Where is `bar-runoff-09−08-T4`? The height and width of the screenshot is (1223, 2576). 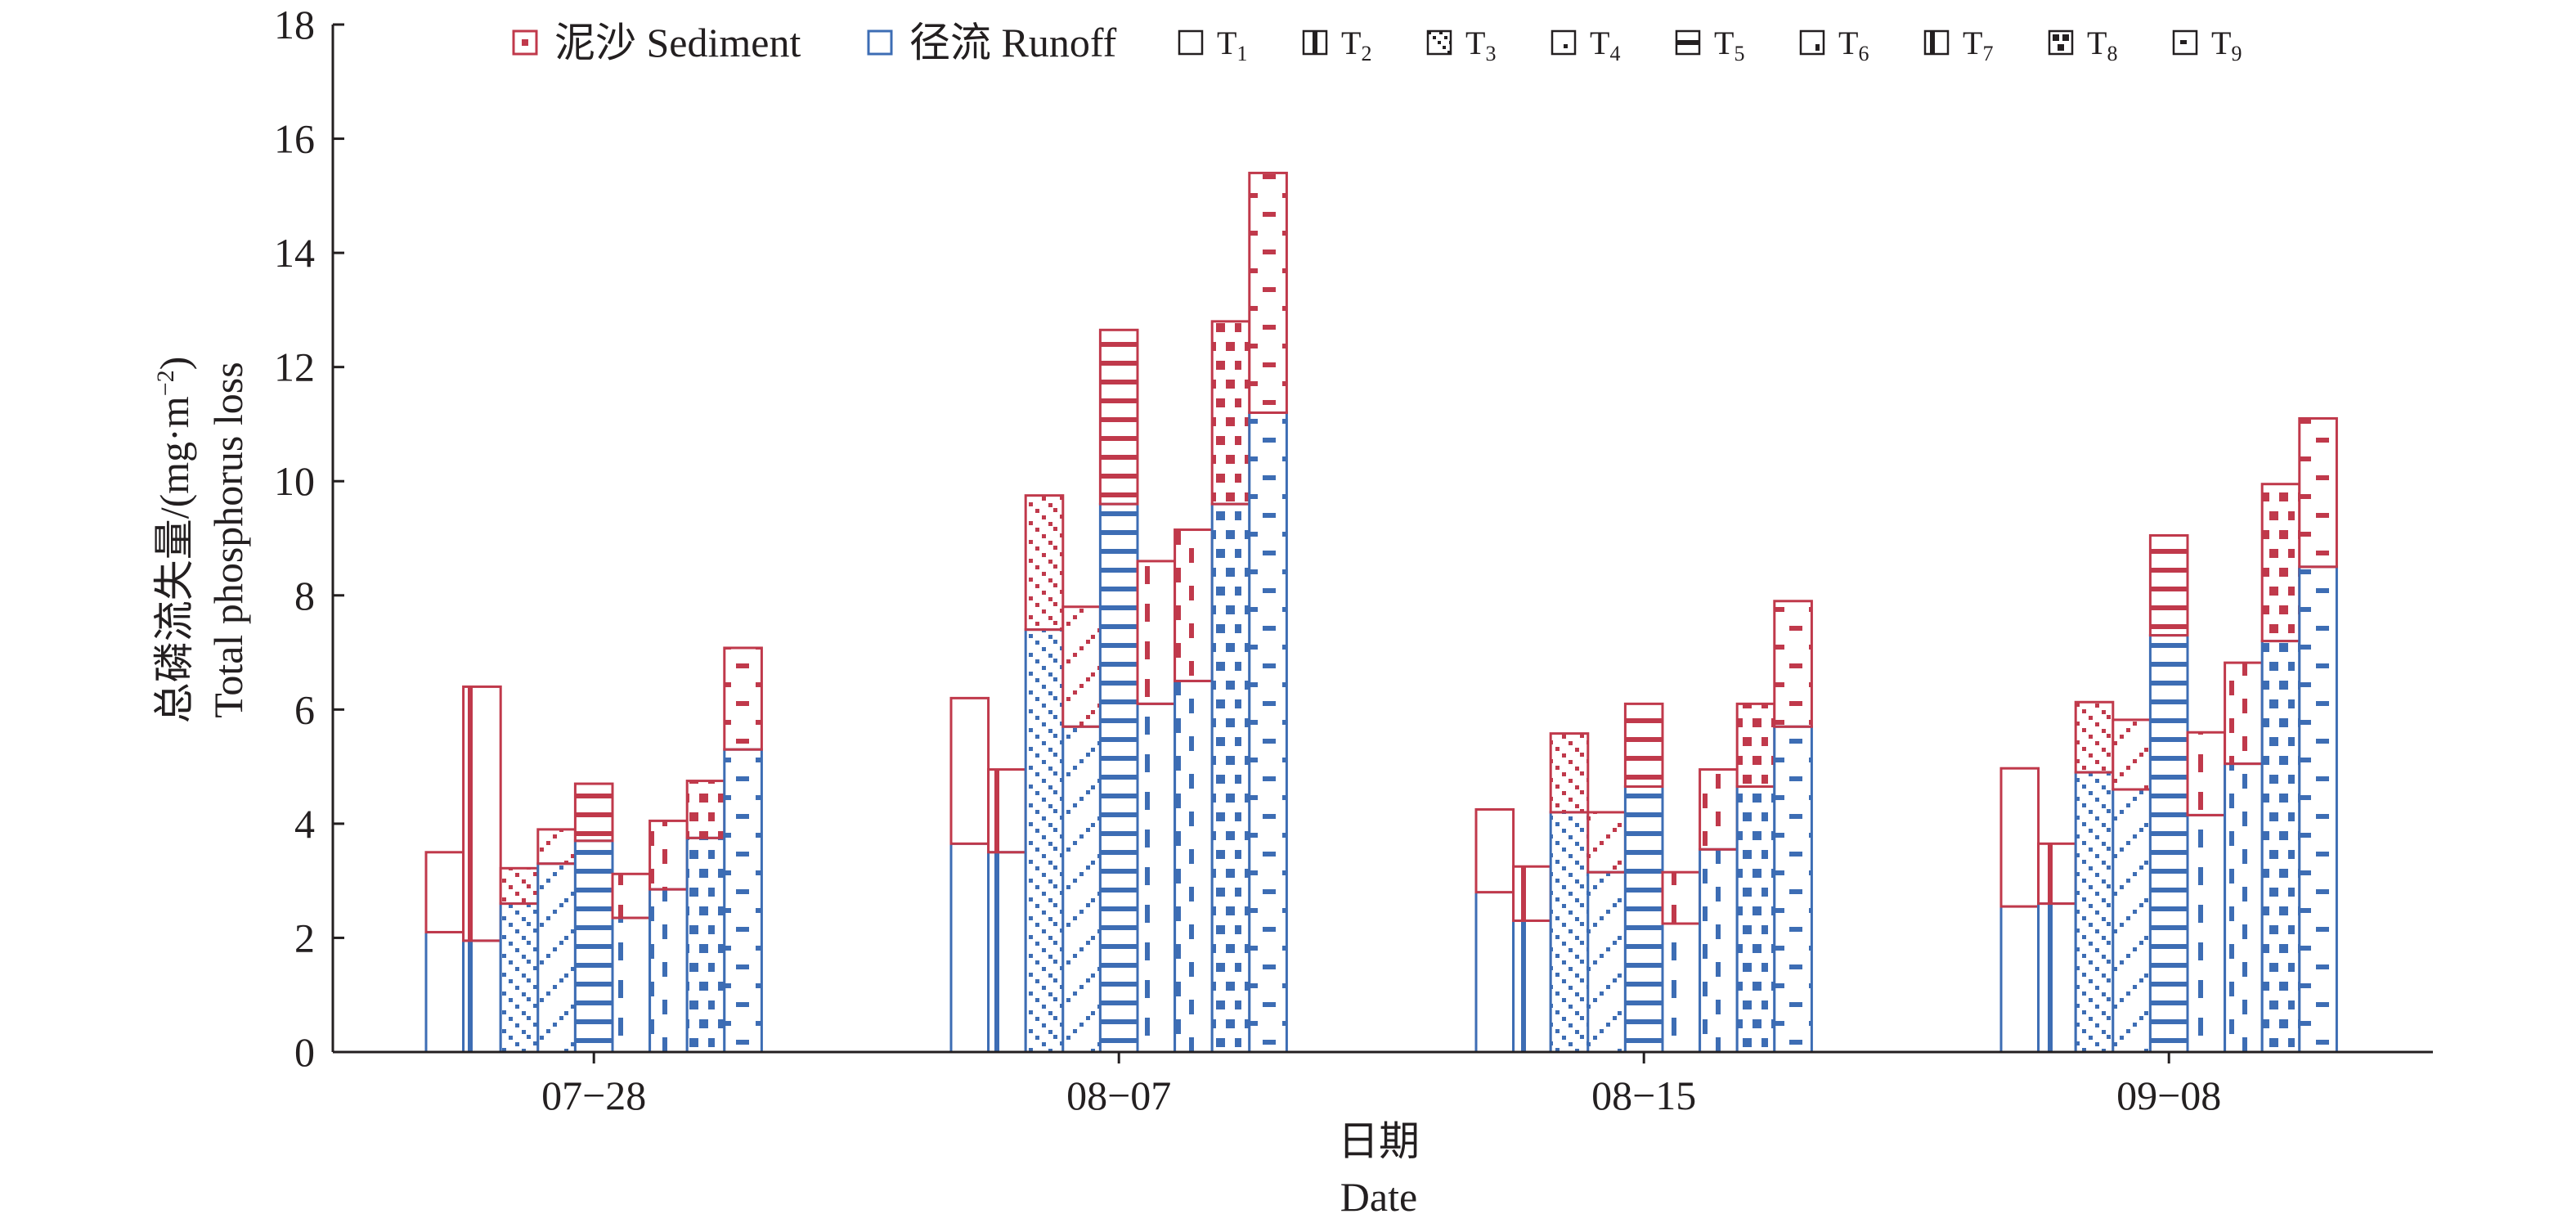
bar-runoff-09−08-T4 is located at coordinates (2132, 921).